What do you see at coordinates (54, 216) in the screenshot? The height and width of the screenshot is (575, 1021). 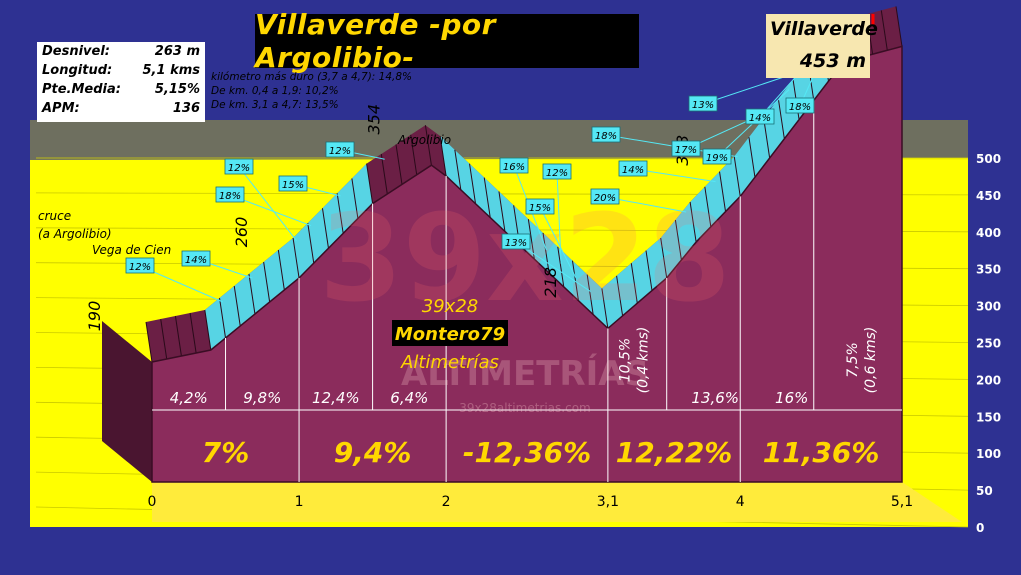 I see `place-label: cruce` at bounding box center [54, 216].